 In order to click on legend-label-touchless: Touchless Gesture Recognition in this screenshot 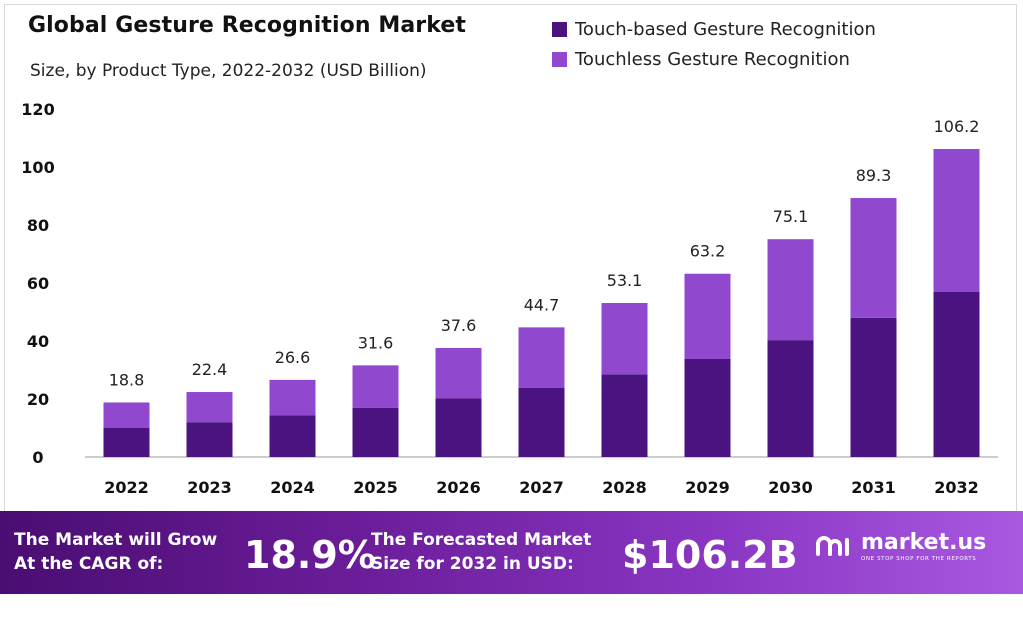, I will do `click(712, 59)`.